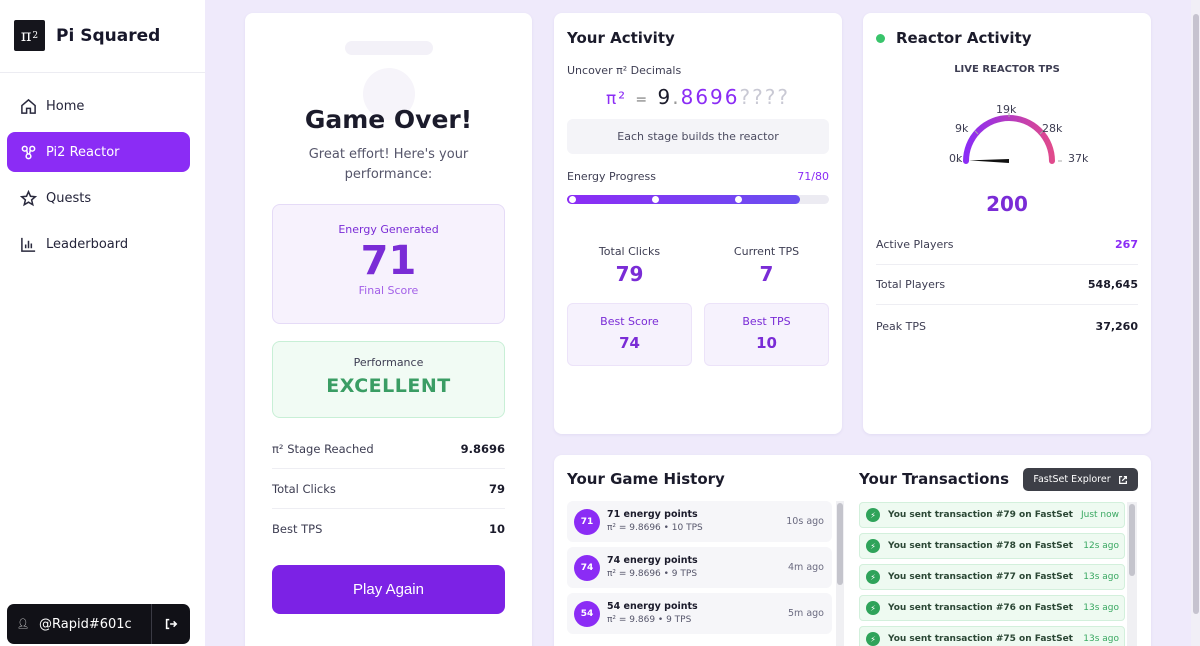 The image size is (1200, 646). I want to click on user-divider, so click(151, 624).